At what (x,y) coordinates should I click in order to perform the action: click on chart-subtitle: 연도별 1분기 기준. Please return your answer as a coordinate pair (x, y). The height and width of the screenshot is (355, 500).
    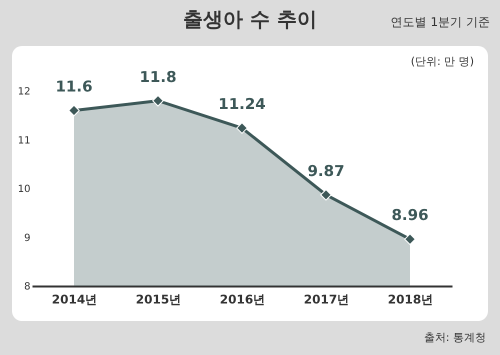
    Looking at the image, I should click on (440, 22).